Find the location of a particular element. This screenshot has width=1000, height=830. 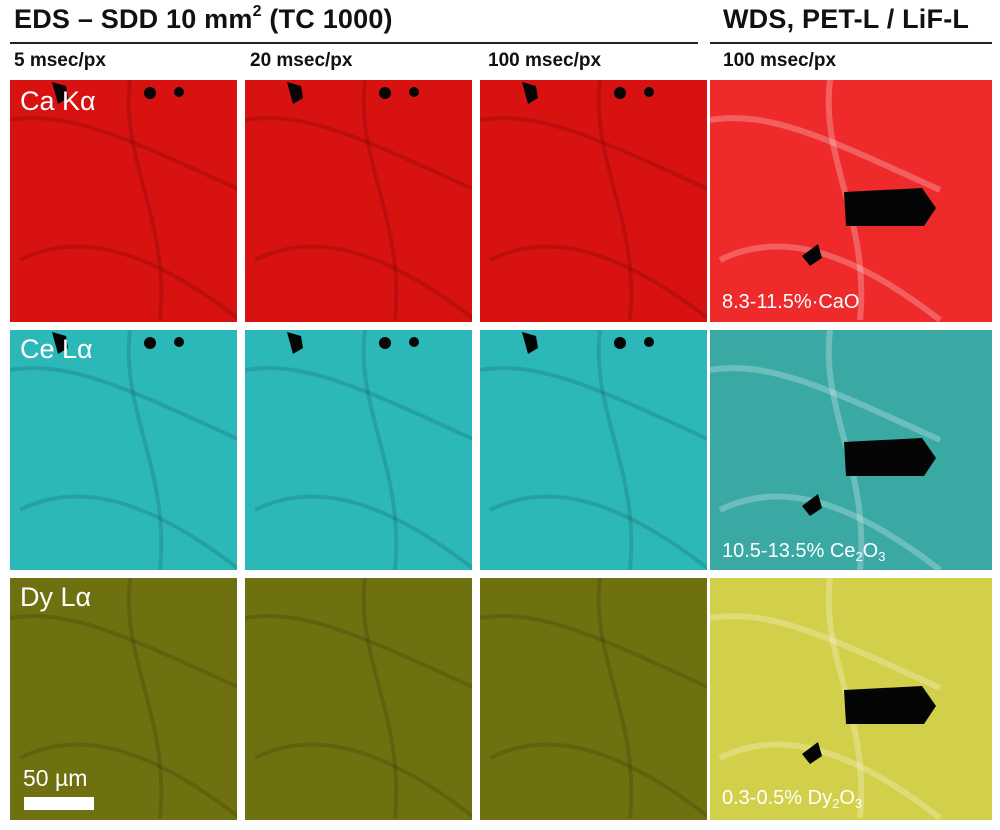

wds-concentration-cao: 8.3-11.5%·CaO is located at coordinates (791, 302).